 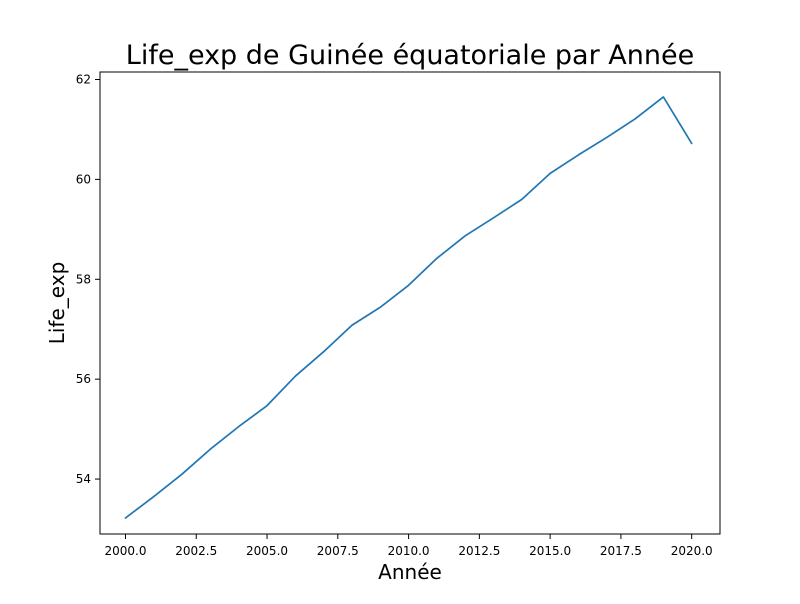 What do you see at coordinates (621, 551) in the screenshot?
I see `x-tick-label: 2017.5` at bounding box center [621, 551].